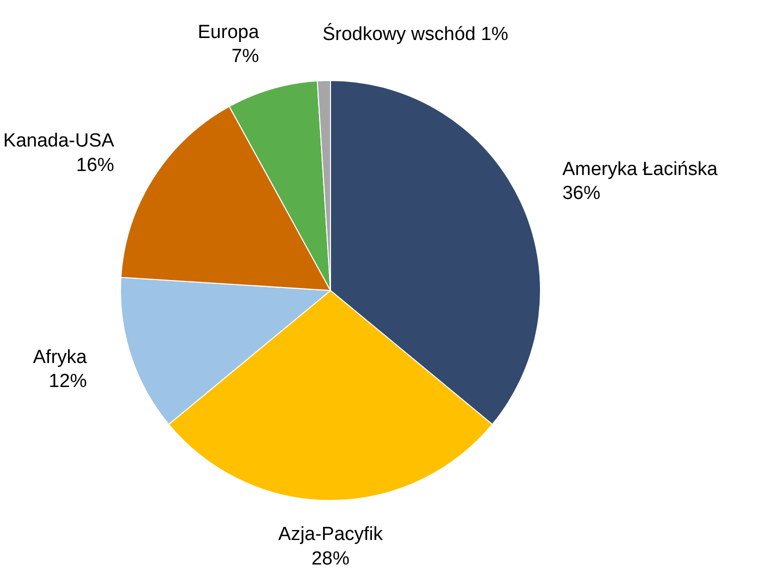  What do you see at coordinates (67, 381) in the screenshot?
I see `data-label: 12%` at bounding box center [67, 381].